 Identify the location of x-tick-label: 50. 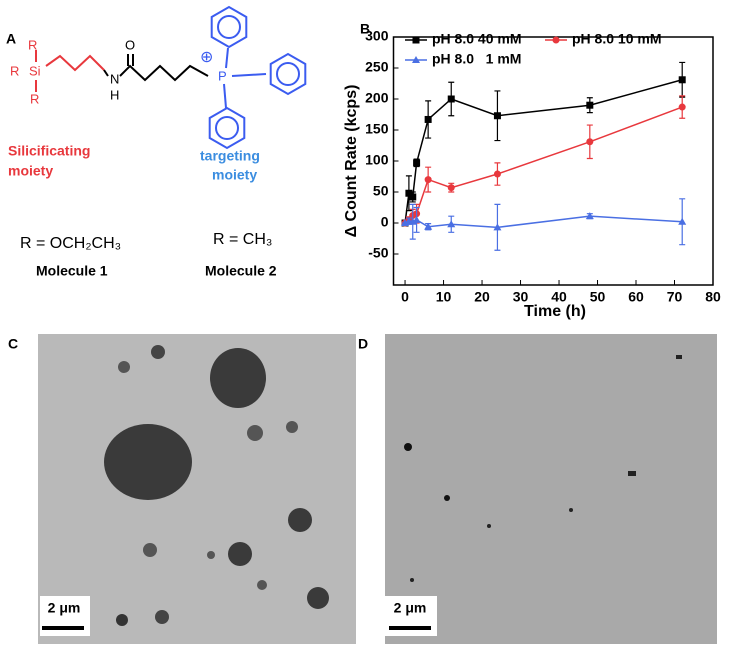
(598, 297).